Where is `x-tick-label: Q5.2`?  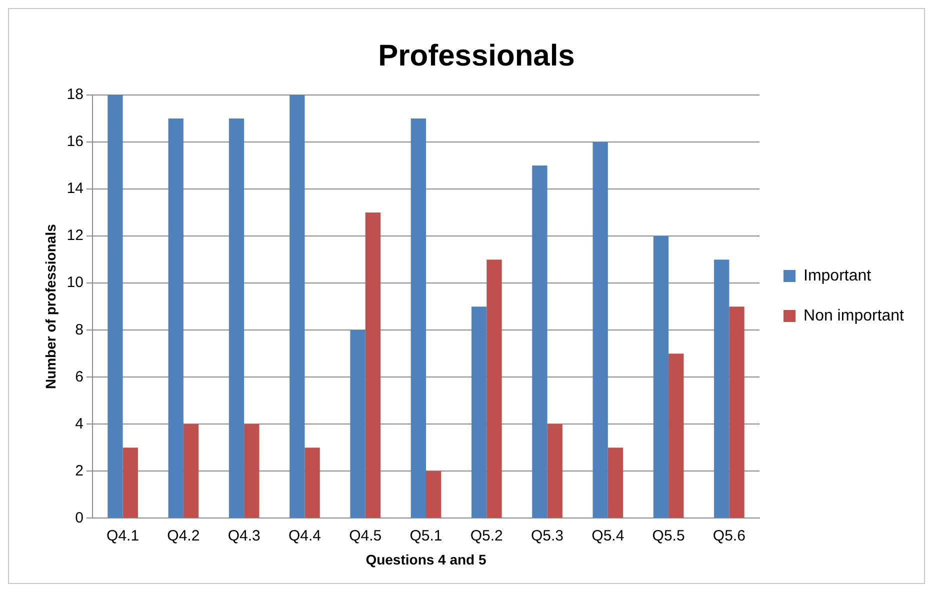
x-tick-label: Q5.2 is located at coordinates (486, 535).